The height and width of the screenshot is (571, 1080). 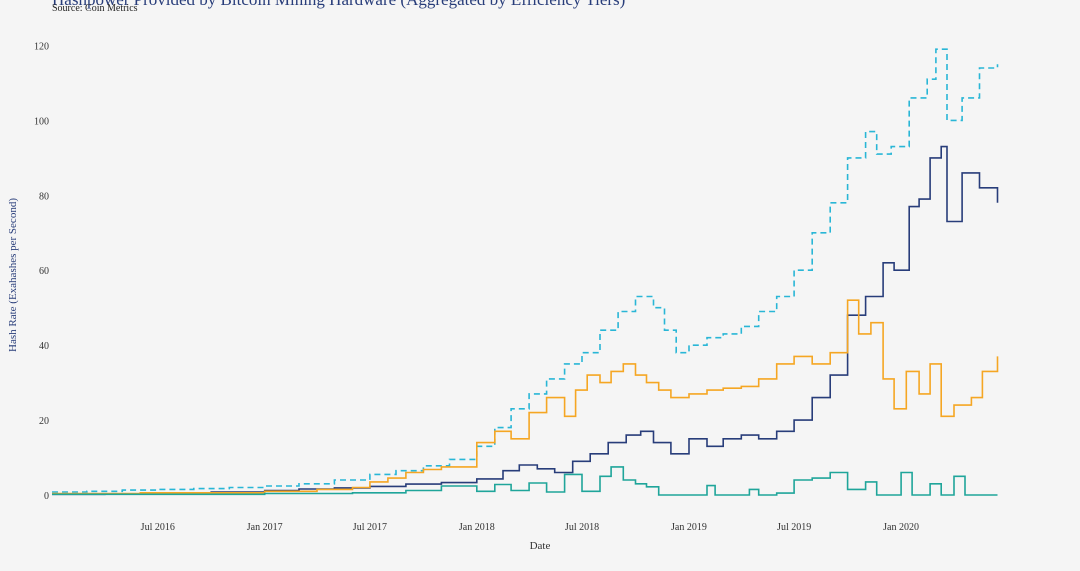 I want to click on y-tick-label: 0, so click(x=46, y=496).